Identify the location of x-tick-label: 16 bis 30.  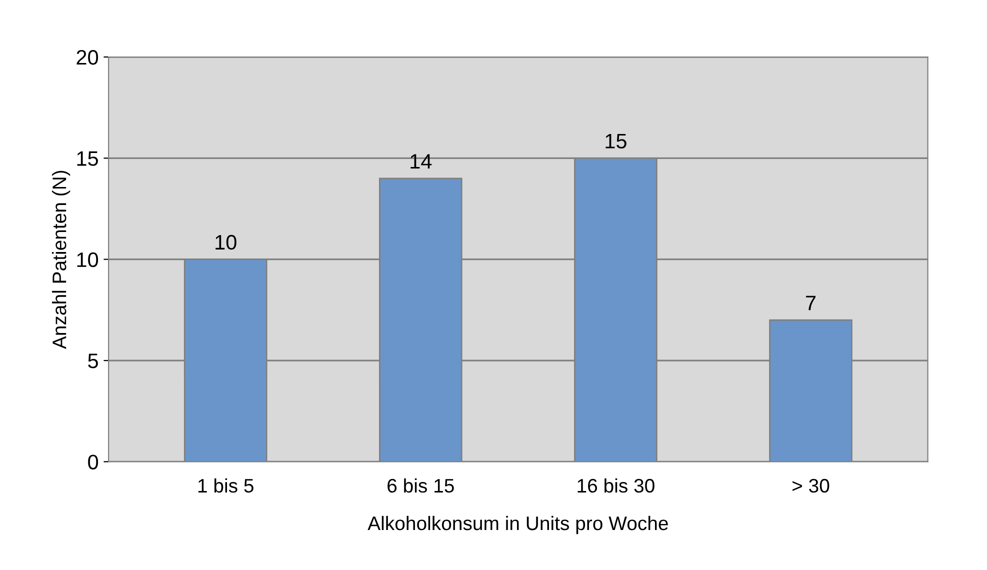
(616, 485).